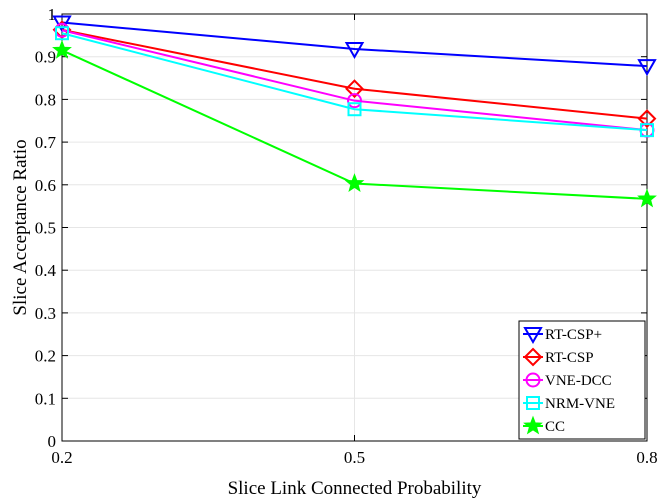 This screenshot has height=500, width=659. Describe the element at coordinates (61, 457) in the screenshot. I see `x-tick-label: 0.2` at that location.